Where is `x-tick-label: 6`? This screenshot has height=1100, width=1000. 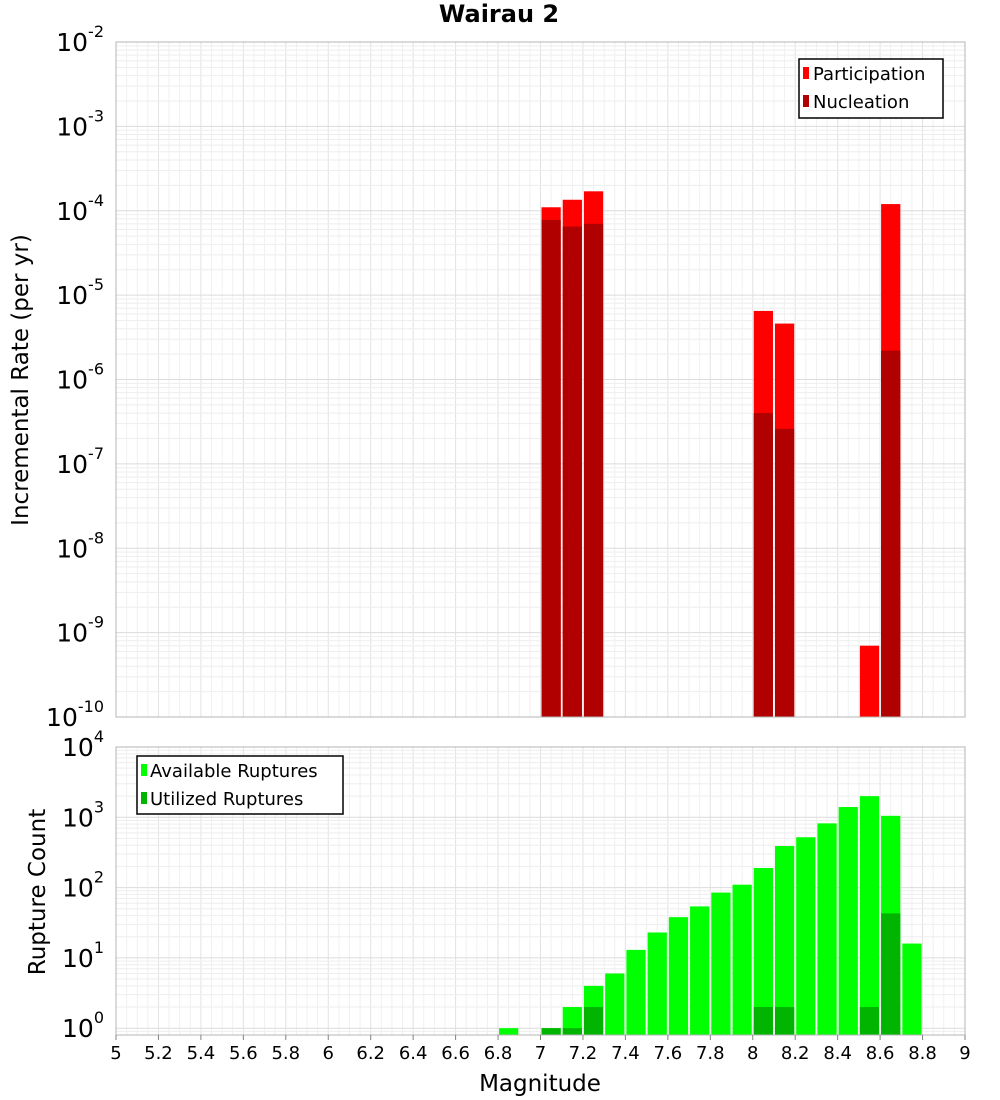
x-tick-label: 6 is located at coordinates (328, 1053).